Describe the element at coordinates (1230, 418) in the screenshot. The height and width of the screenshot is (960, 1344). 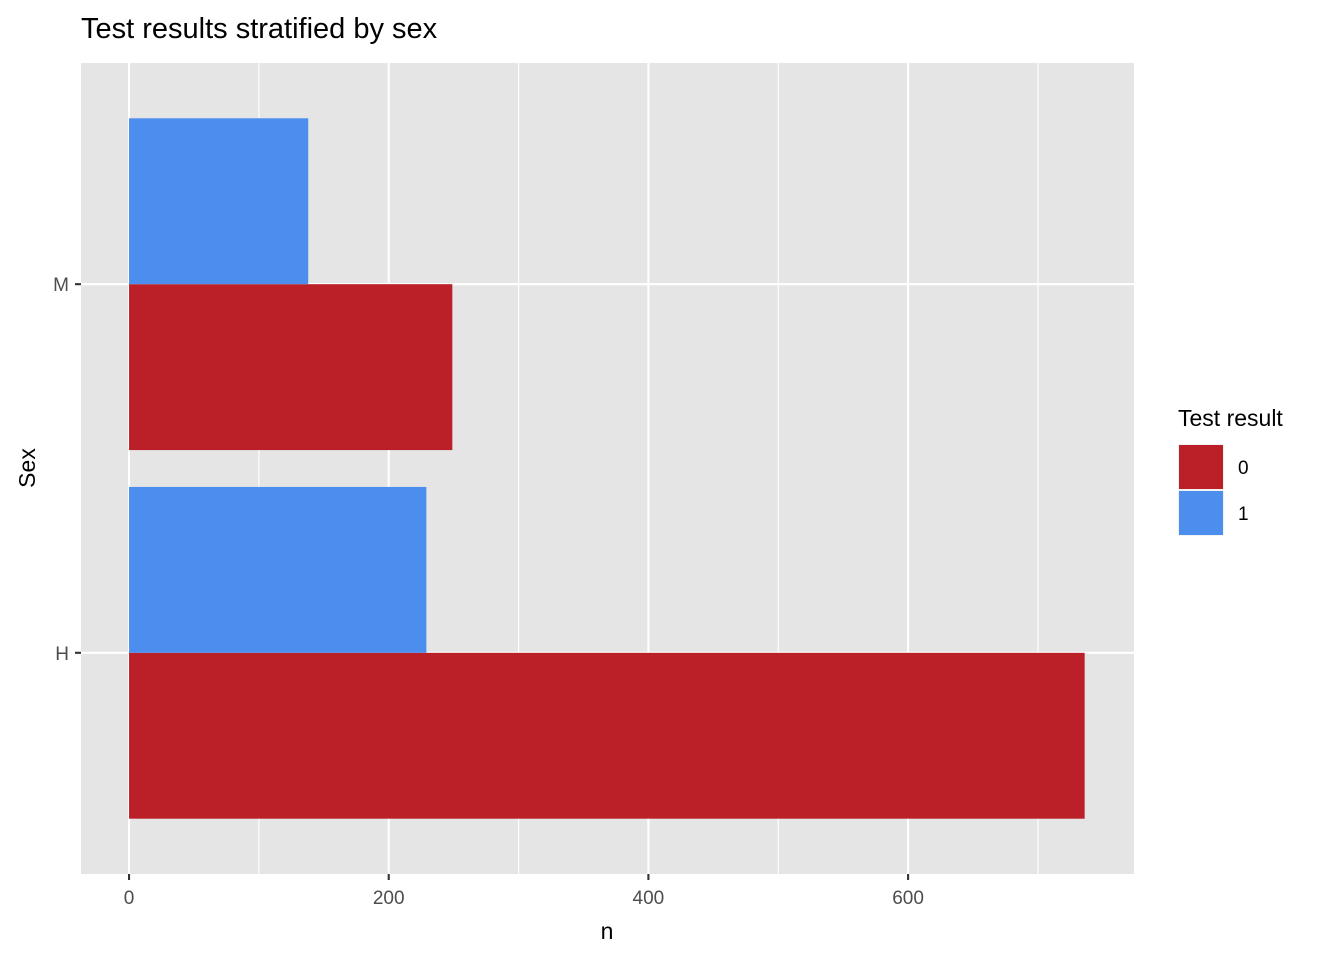
I see `legend-title: Test result` at that location.